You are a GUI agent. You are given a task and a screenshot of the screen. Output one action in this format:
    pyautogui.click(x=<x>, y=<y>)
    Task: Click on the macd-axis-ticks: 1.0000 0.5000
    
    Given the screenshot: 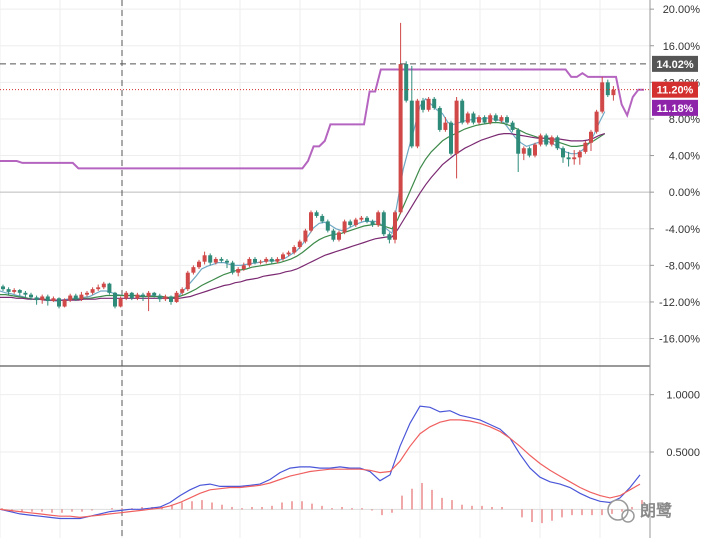 What is the action you would take?
    pyautogui.click(x=675, y=424)
    